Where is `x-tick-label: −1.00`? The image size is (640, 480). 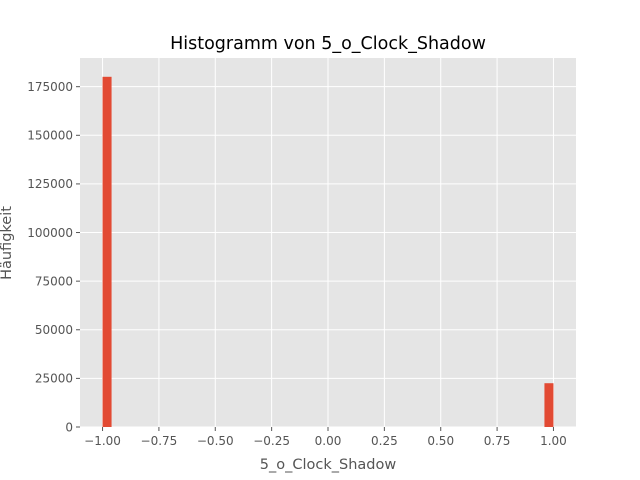
x-tick-label: −1.00 is located at coordinates (102, 441).